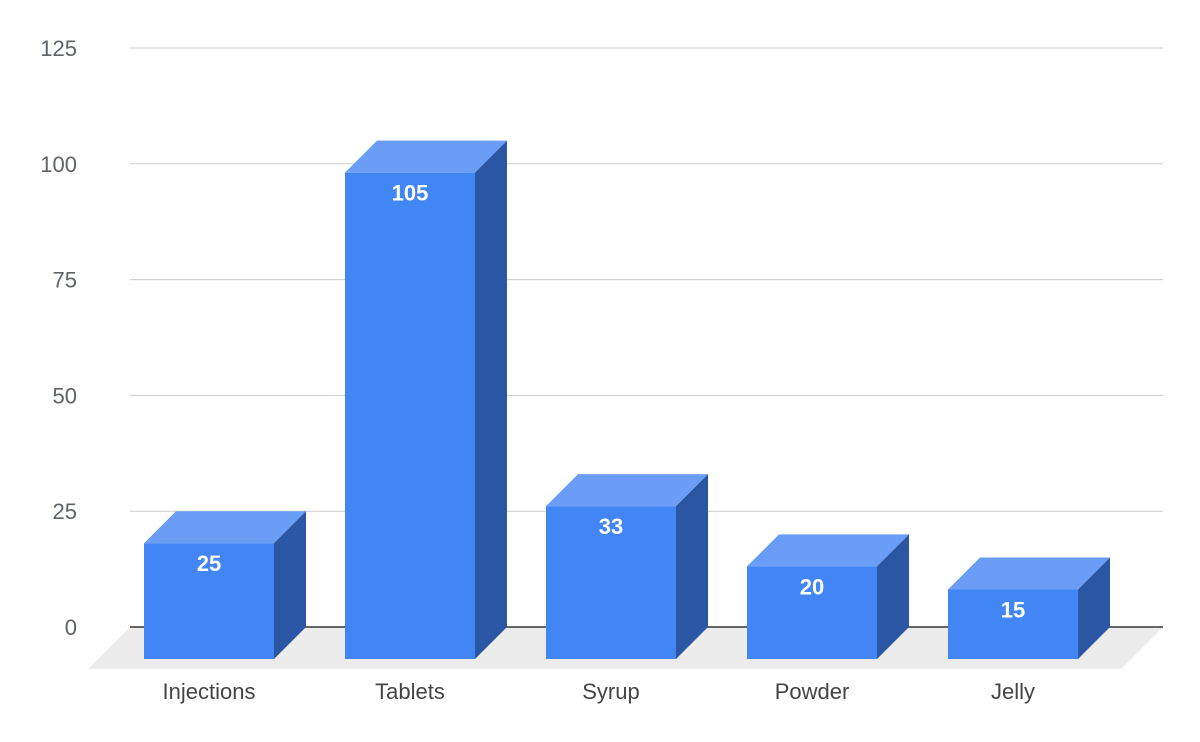 The width and height of the screenshot is (1200, 742). What do you see at coordinates (410, 691) in the screenshot?
I see `x-tick-label: Tablets` at bounding box center [410, 691].